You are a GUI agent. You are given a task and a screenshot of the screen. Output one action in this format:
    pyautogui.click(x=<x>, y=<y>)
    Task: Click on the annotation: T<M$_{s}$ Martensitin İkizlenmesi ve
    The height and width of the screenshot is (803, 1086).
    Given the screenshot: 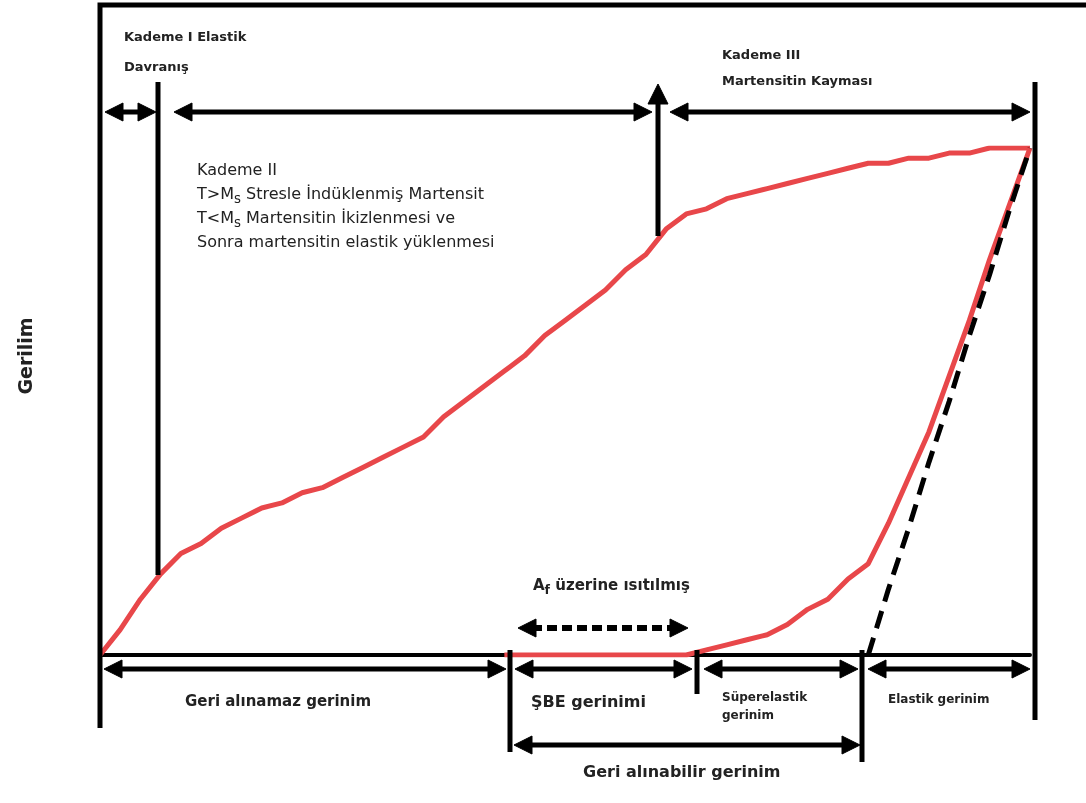 What is the action you would take?
    pyautogui.click(x=326, y=219)
    